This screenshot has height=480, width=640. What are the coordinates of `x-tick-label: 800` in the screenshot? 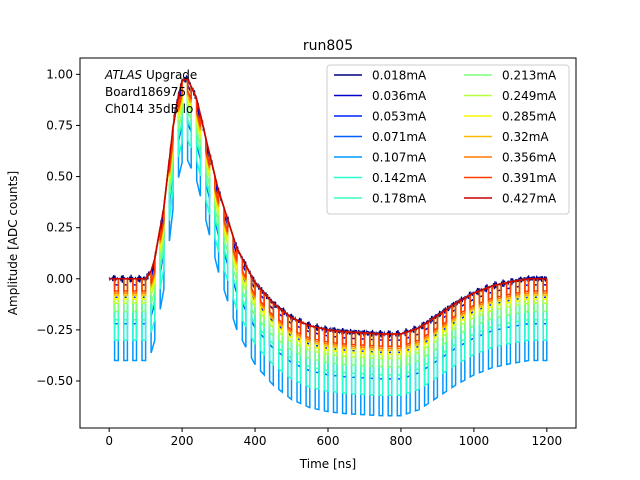 It's located at (400, 441).